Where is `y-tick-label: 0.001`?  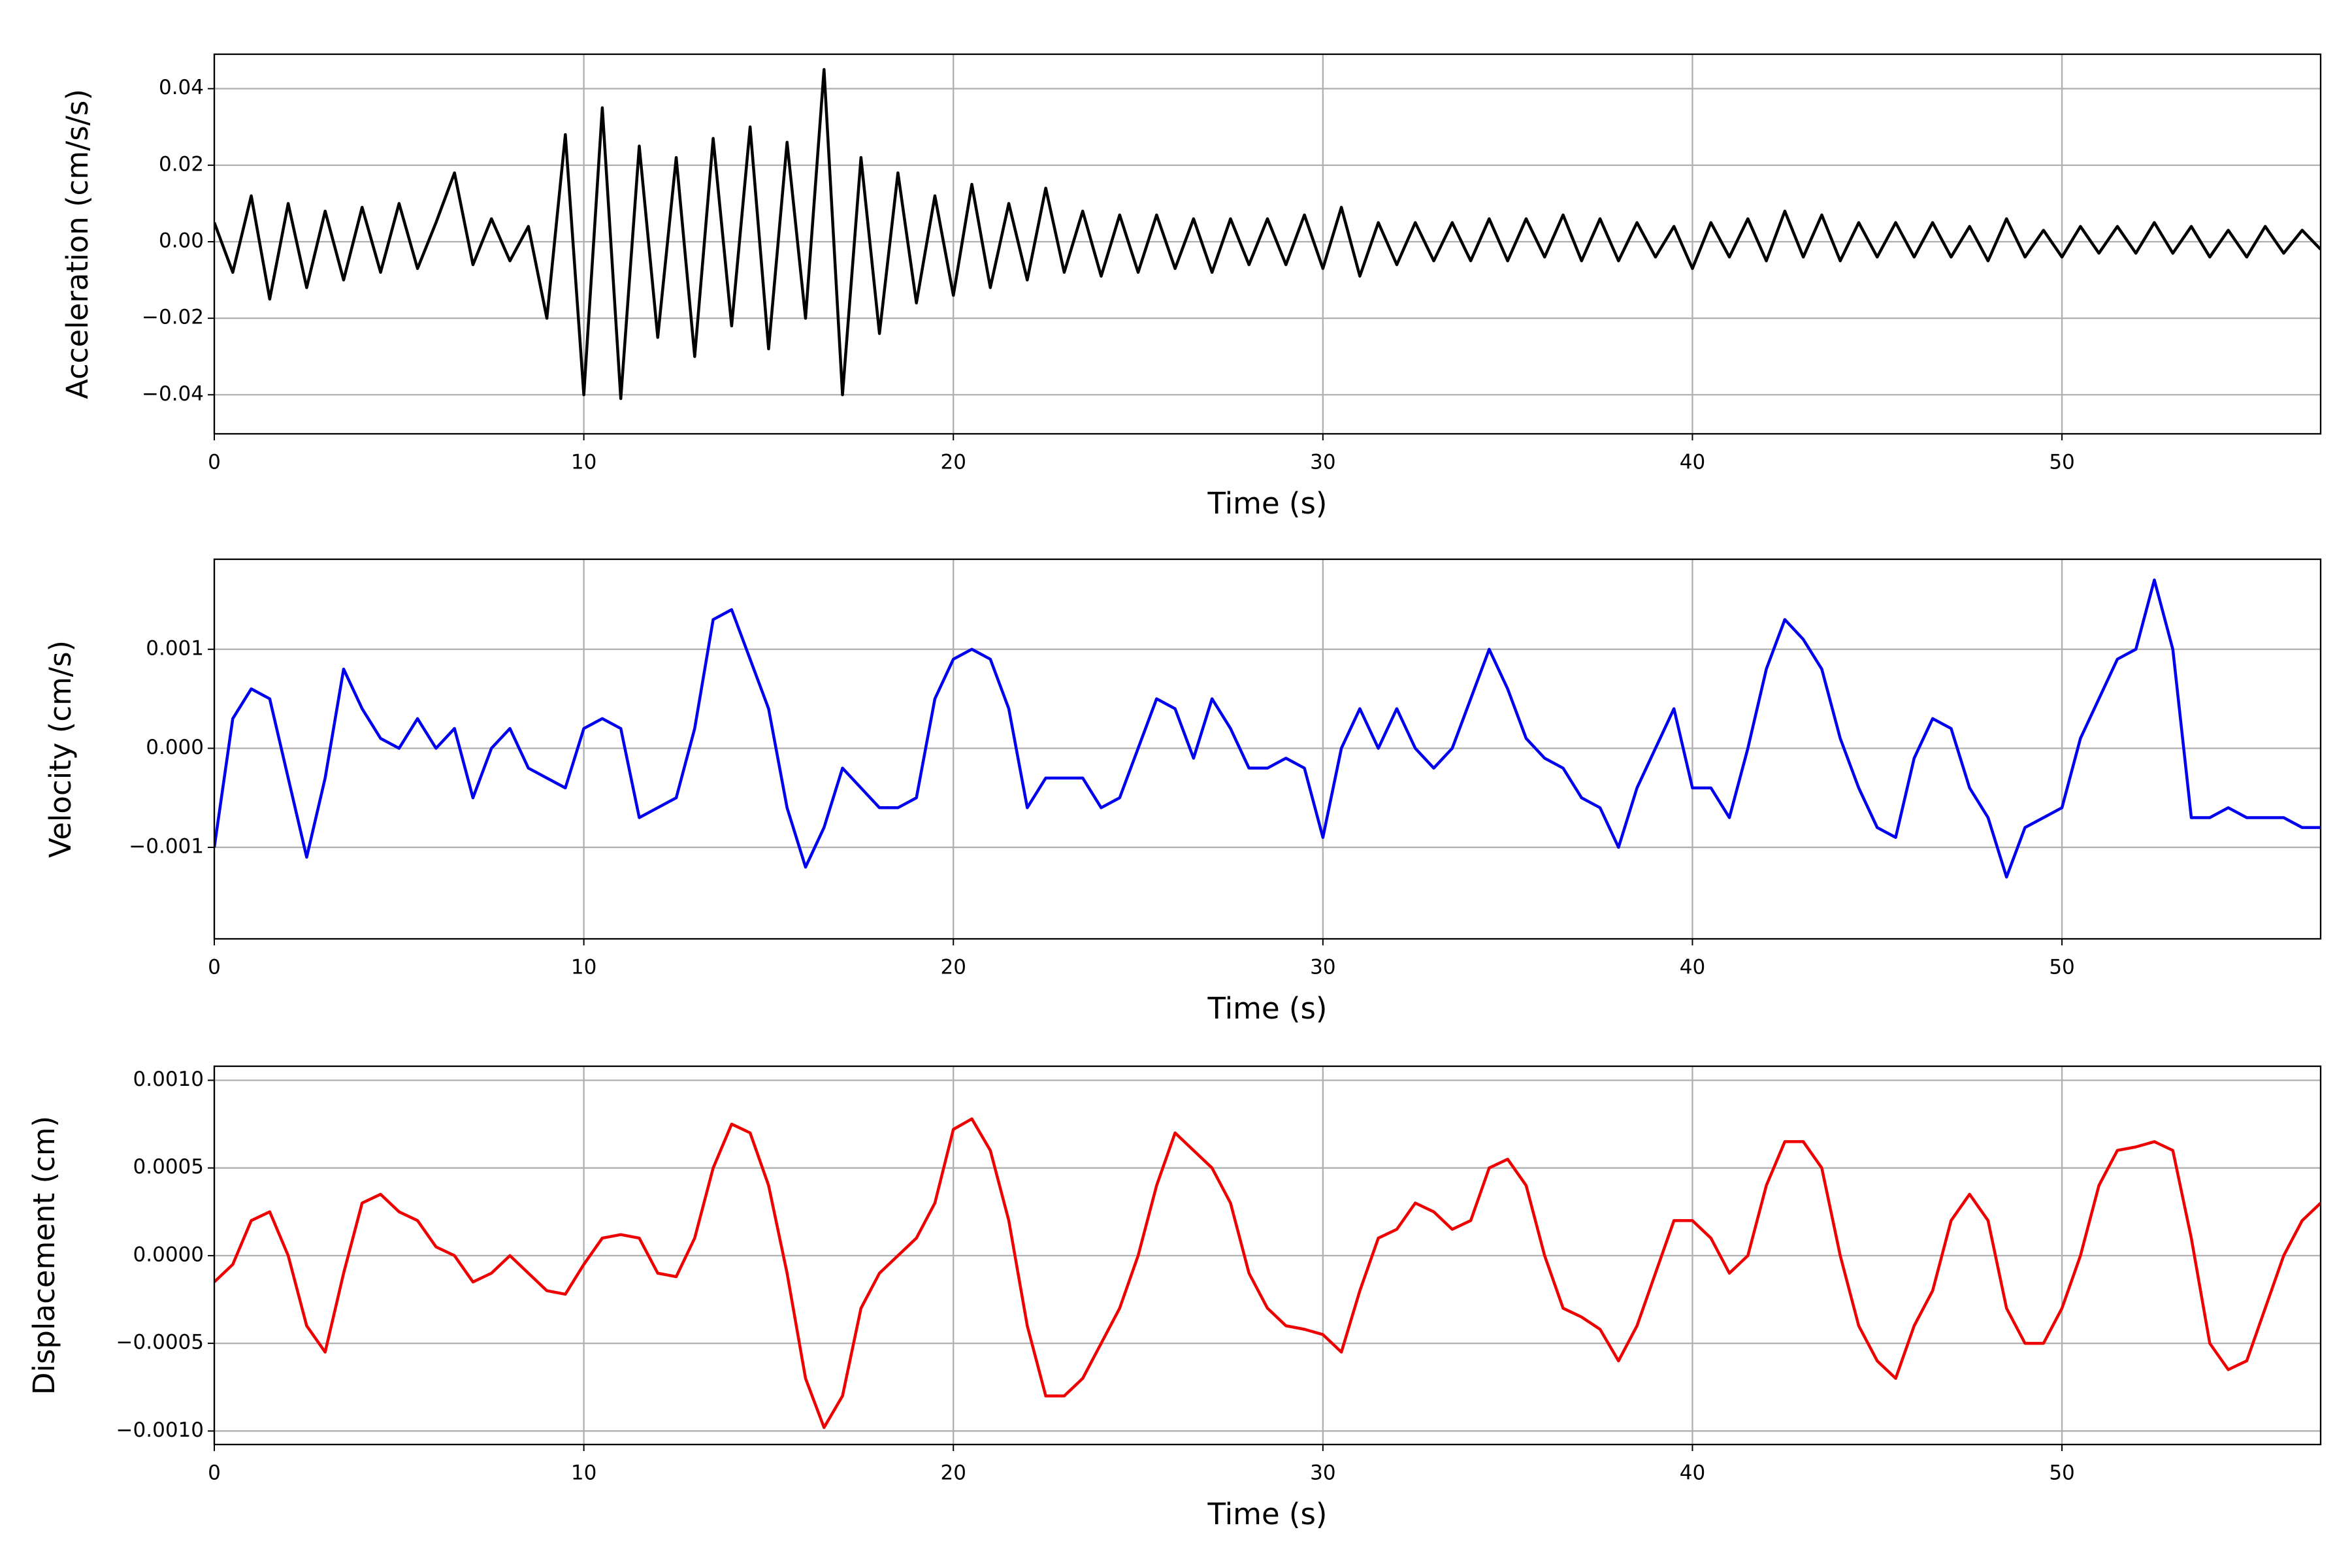
y-tick-label: 0.001 is located at coordinates (175, 648).